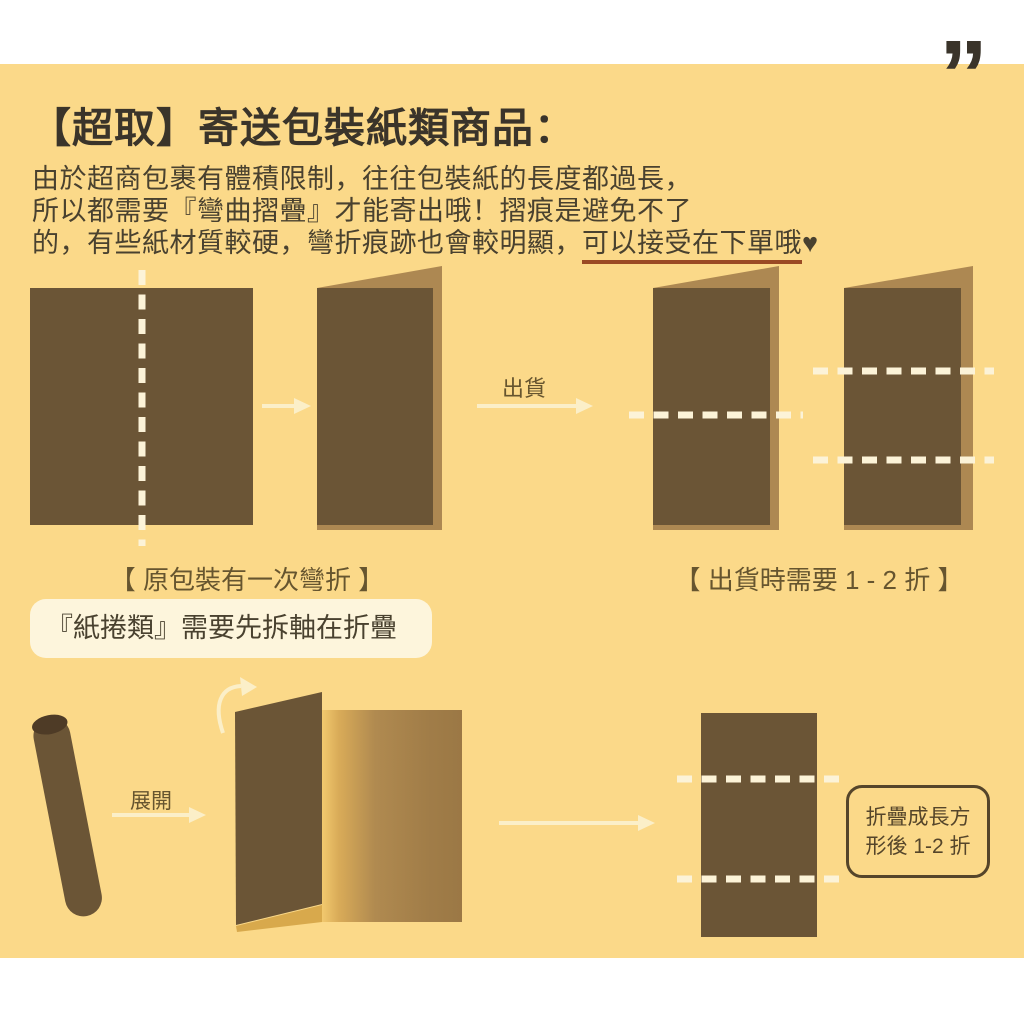  Describe the element at coordinates (819, 580) in the screenshot. I see `caption-shipping-fold: 【 出貨時需要 1 - 2 折 】` at that location.